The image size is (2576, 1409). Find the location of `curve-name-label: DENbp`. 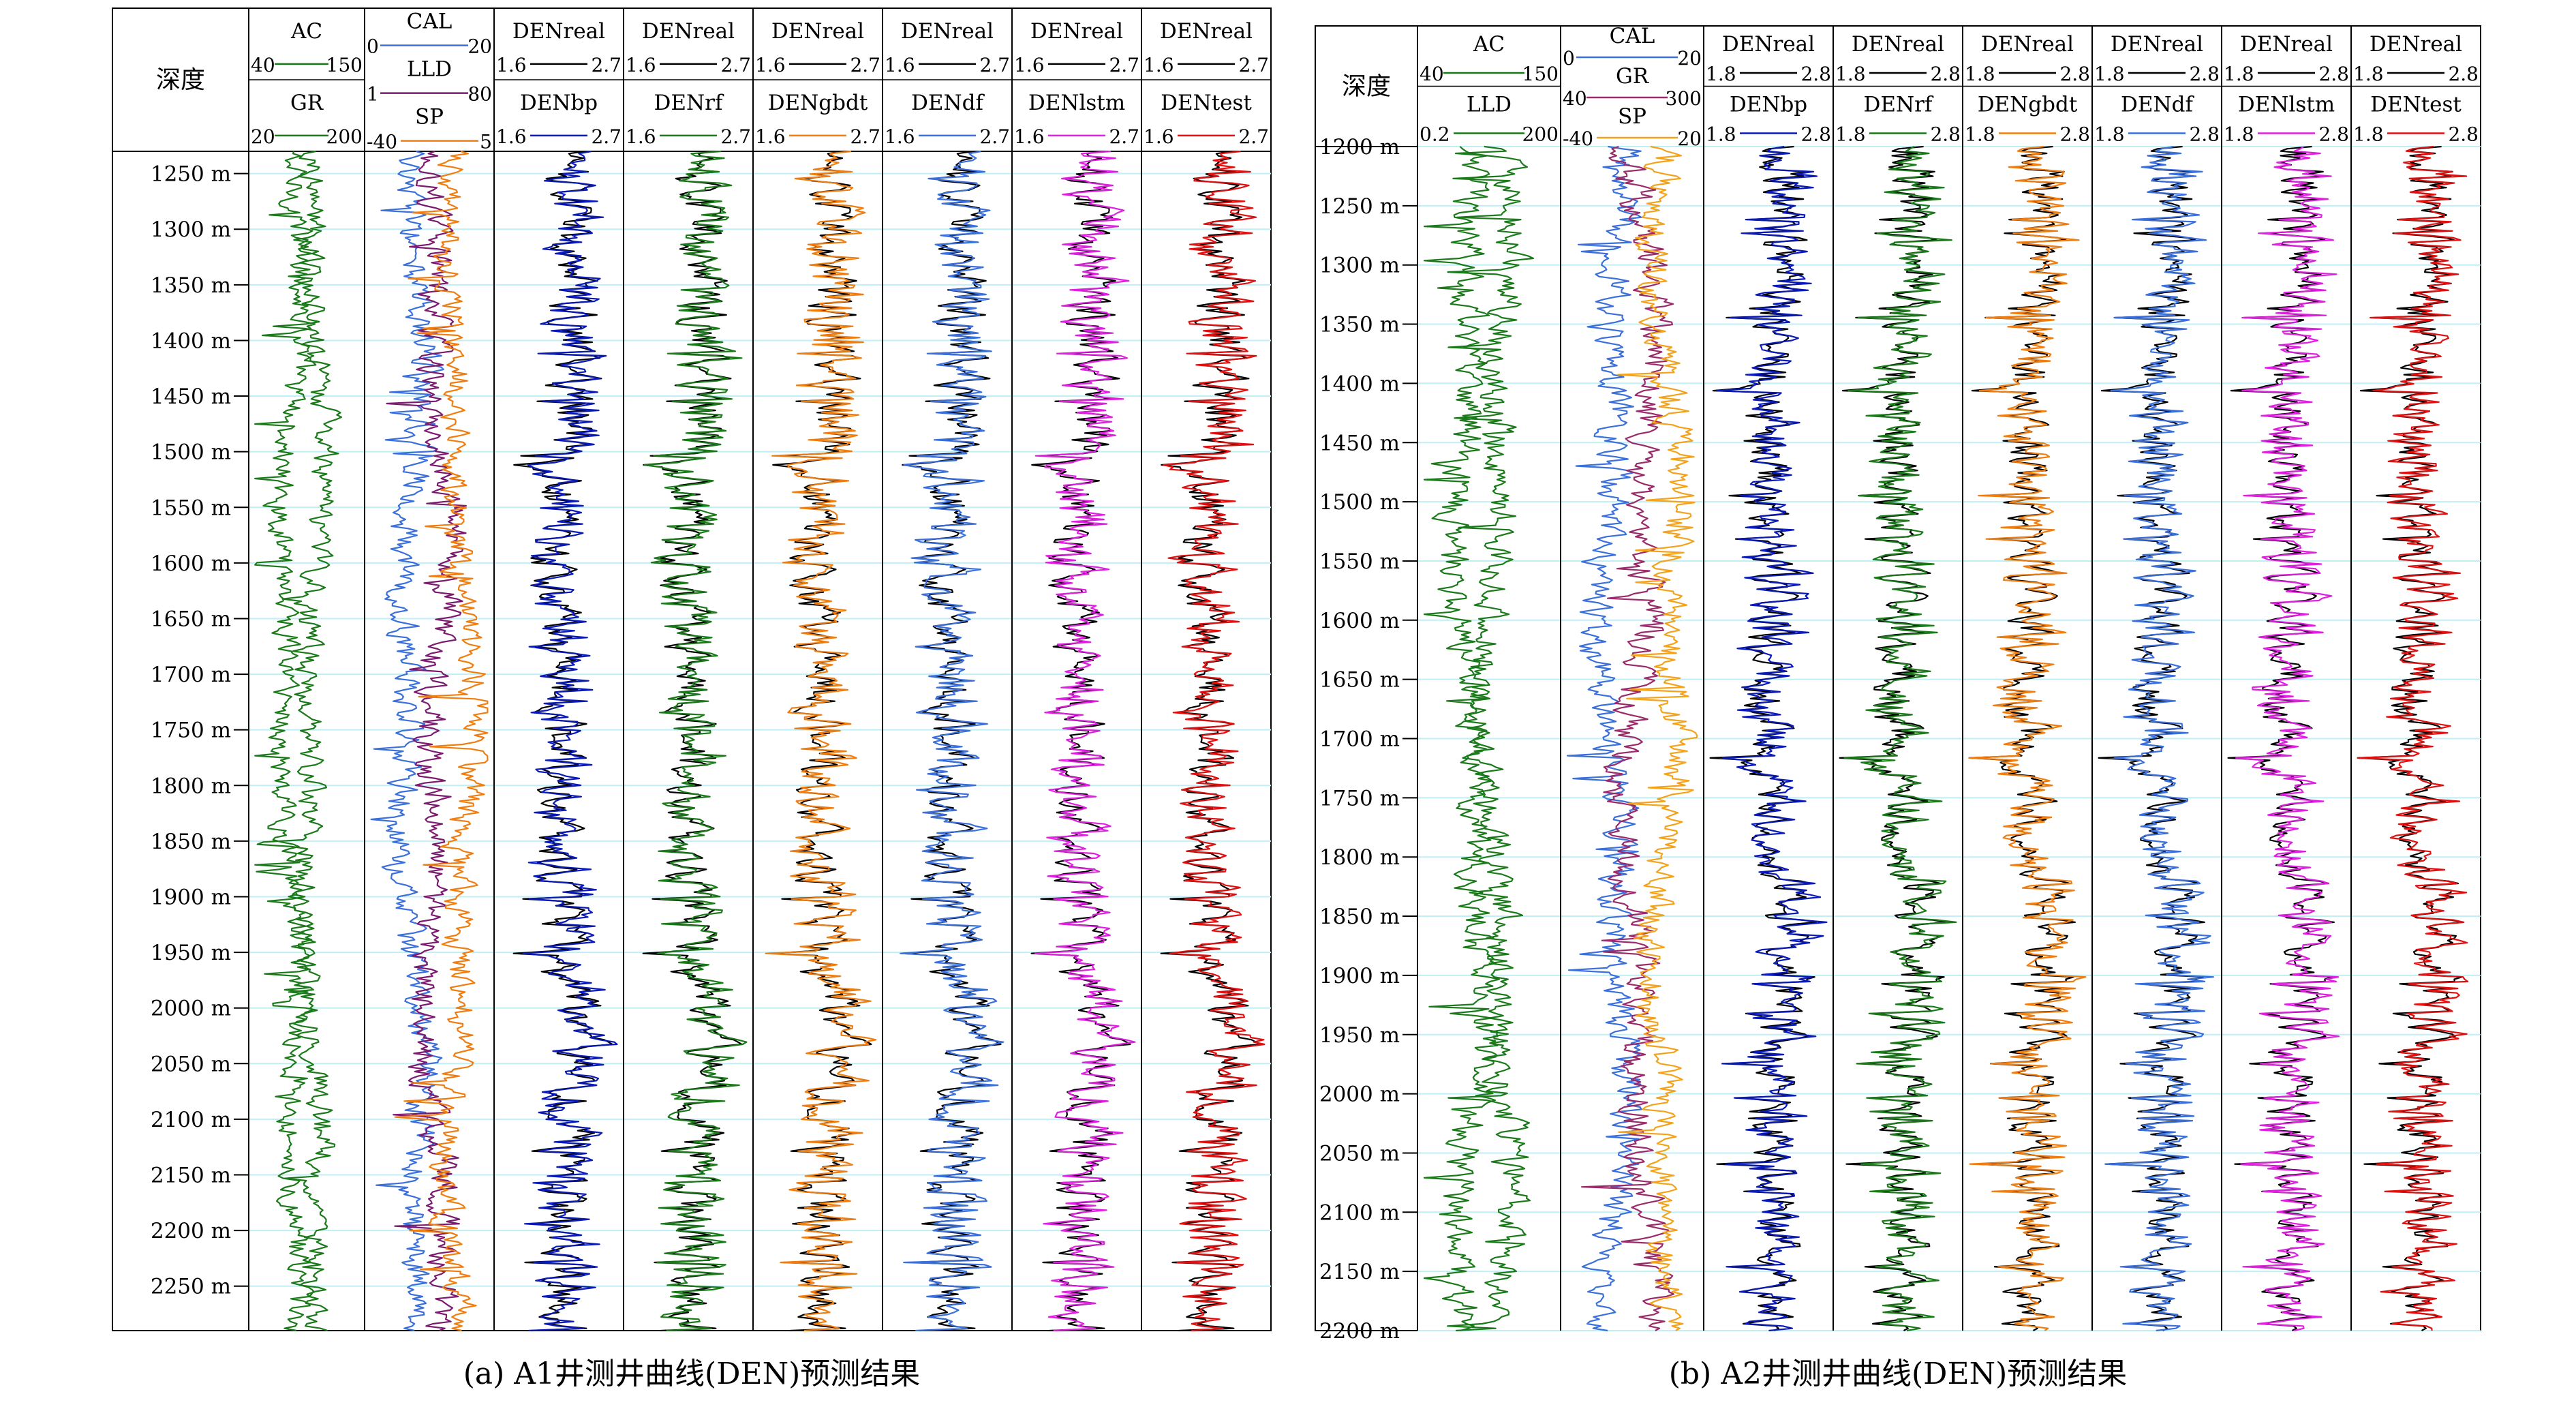

curve-name-label: DENbp is located at coordinates (559, 103).